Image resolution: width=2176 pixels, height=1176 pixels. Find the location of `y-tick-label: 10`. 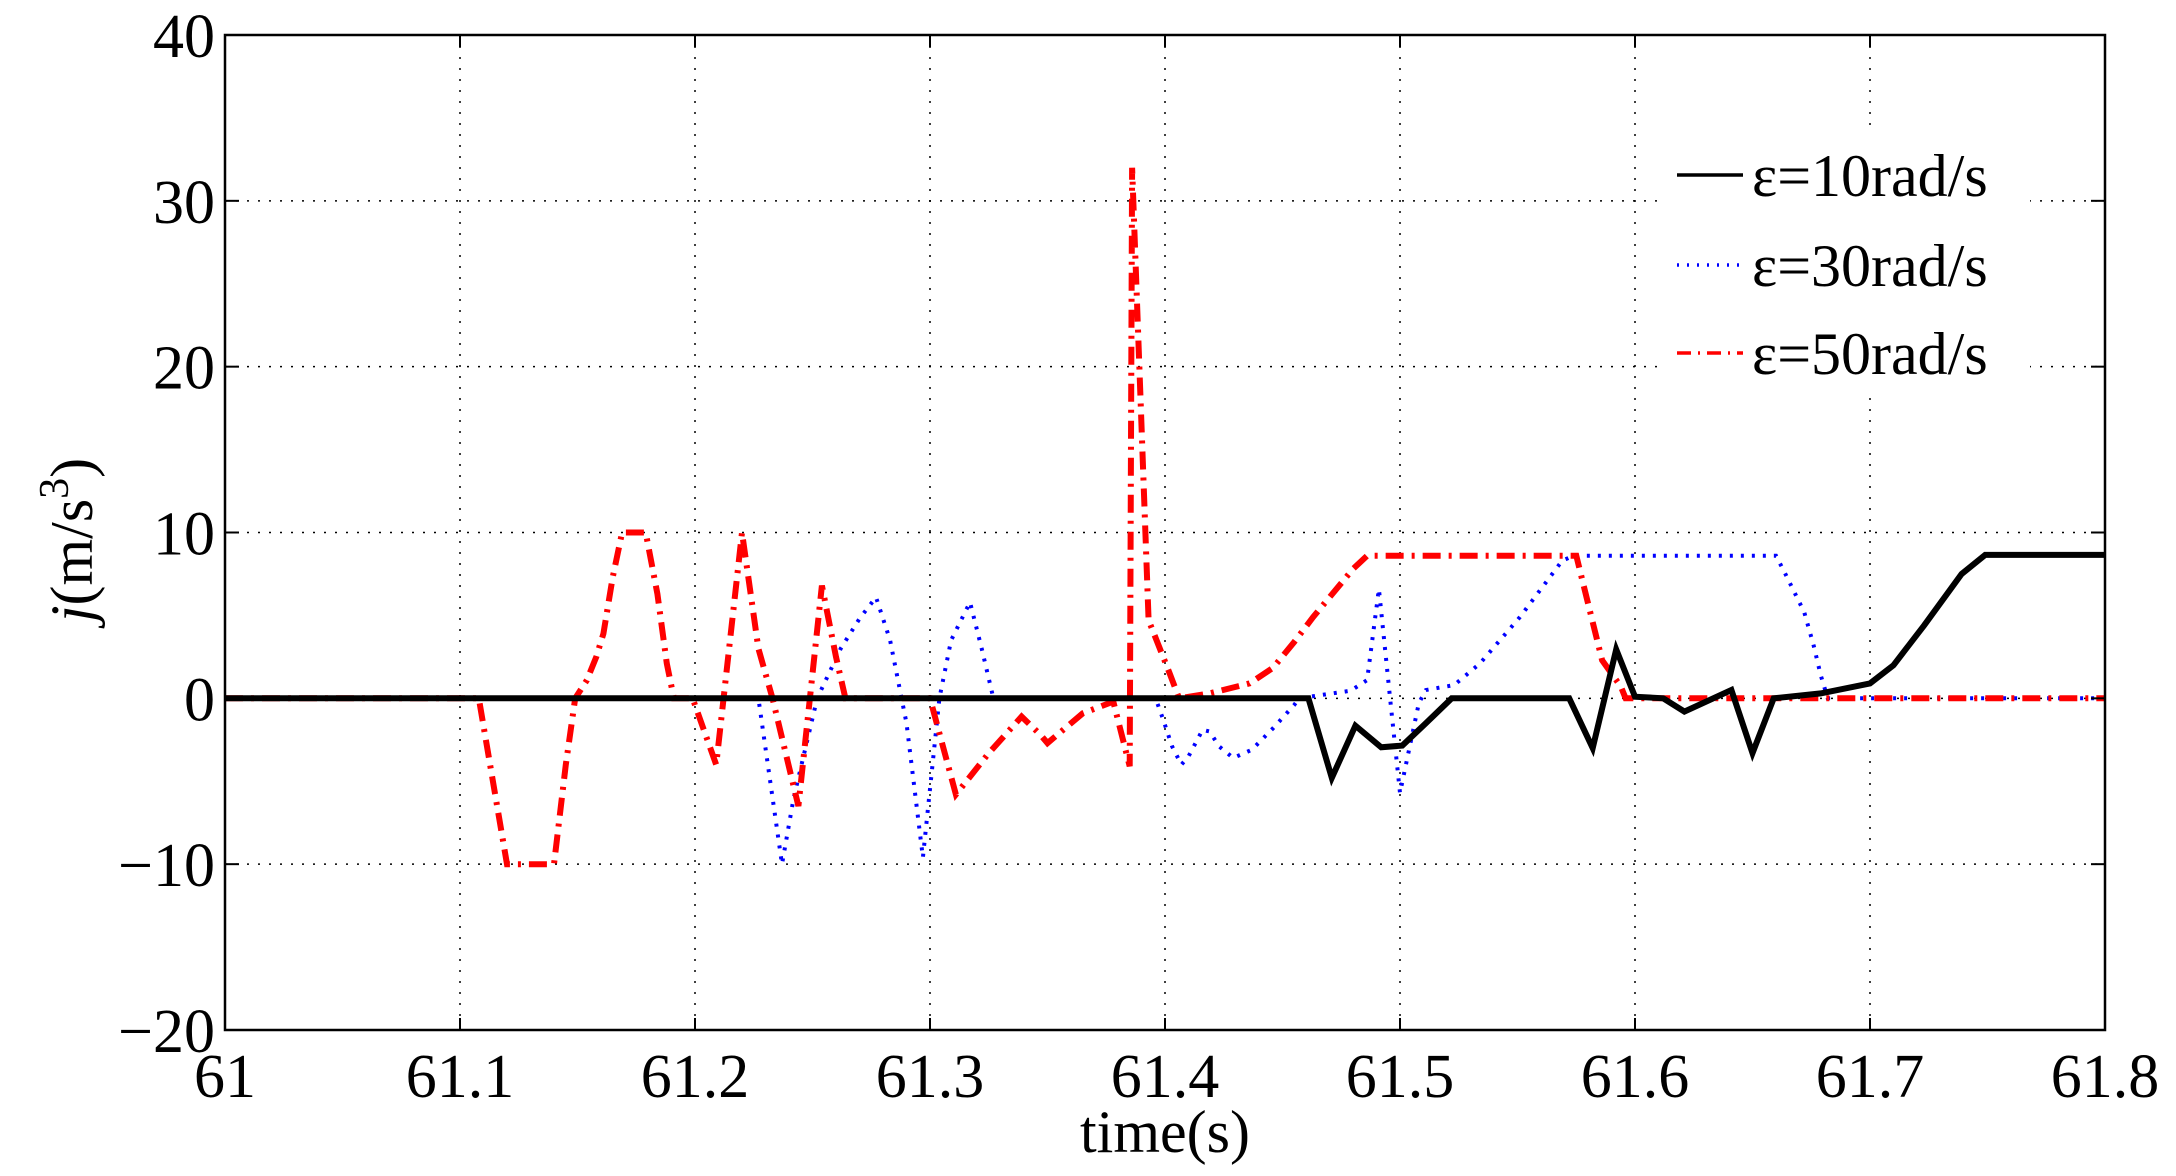

y-tick-label: 10 is located at coordinates (184, 535).